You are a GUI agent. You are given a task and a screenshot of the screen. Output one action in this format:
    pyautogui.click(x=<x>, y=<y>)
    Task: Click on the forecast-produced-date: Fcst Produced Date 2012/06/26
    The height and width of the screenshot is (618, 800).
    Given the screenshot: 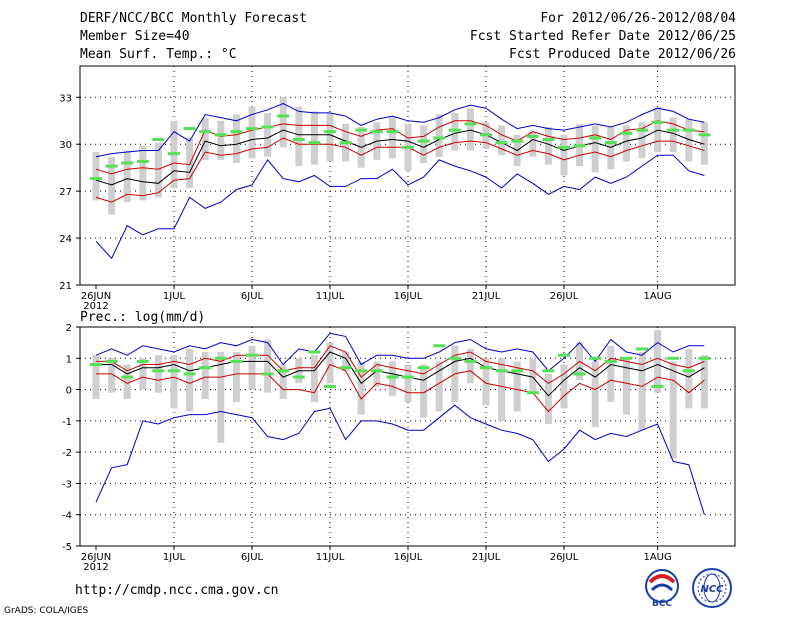 What is the action you would take?
    pyautogui.click(x=622, y=54)
    